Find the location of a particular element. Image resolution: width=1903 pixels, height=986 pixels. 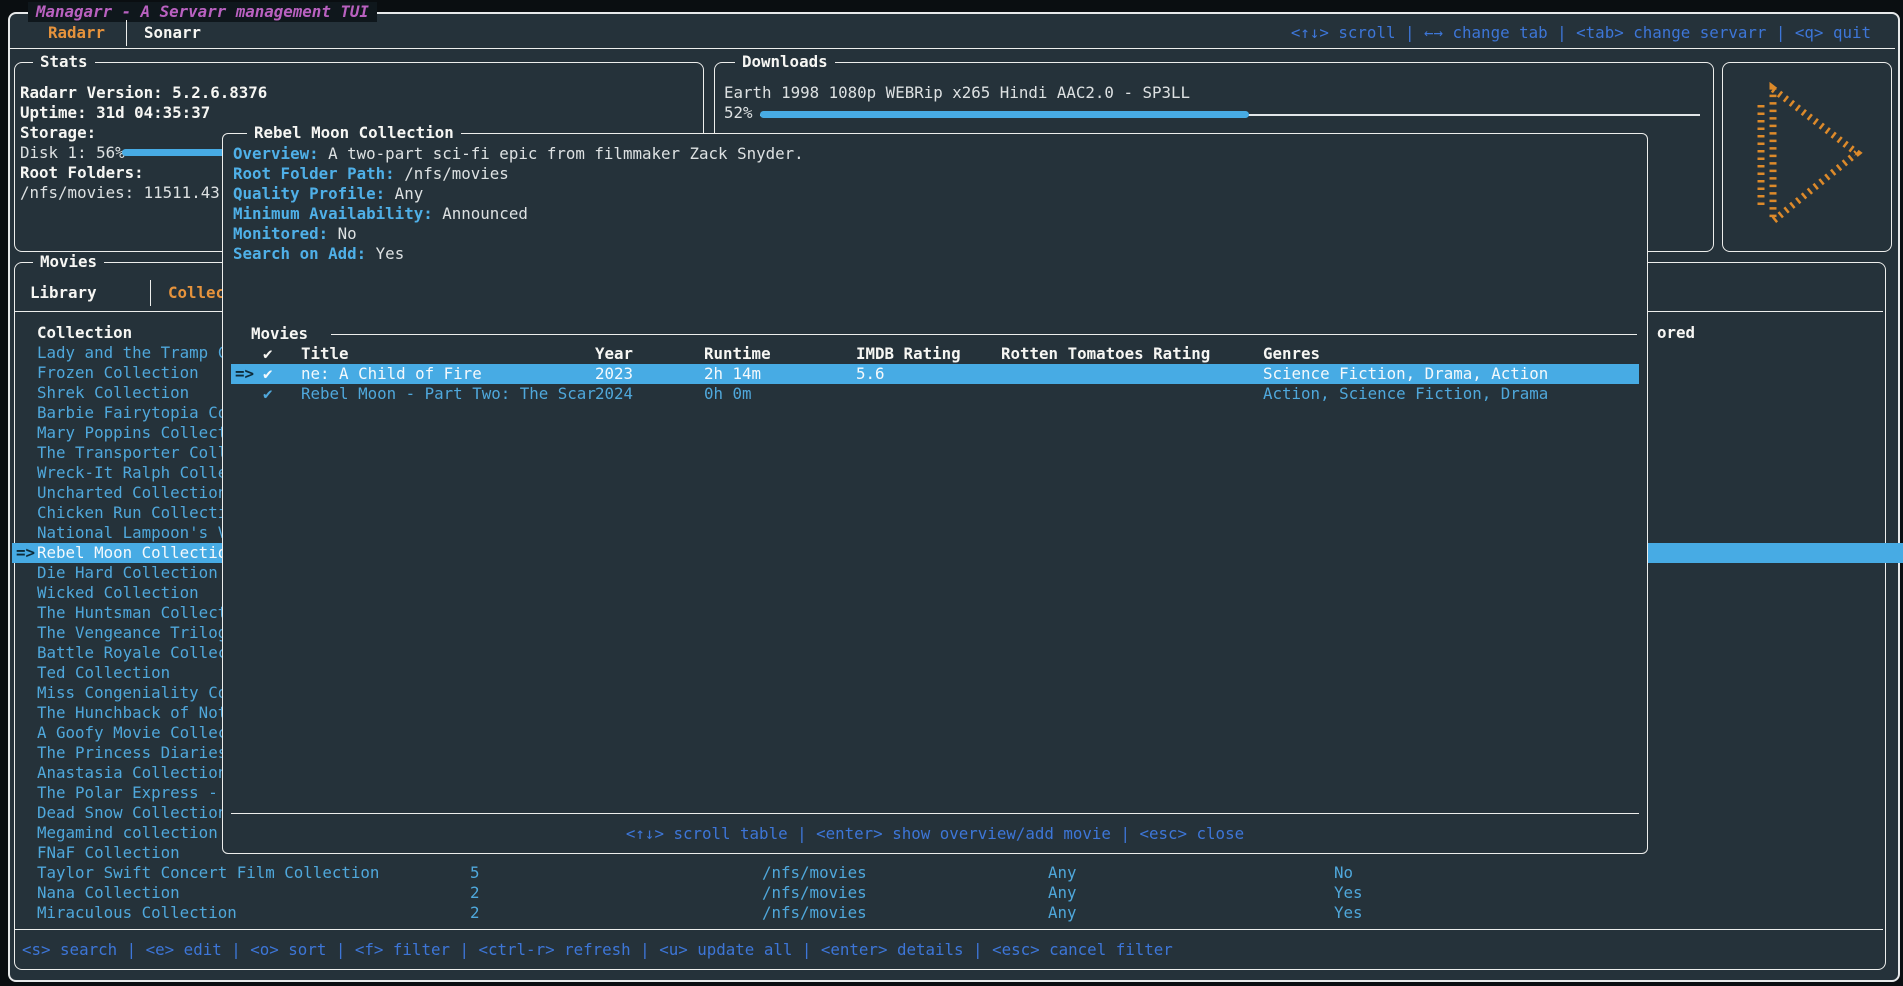

modal-field: Root Folder Path: /nfs/movies is located at coordinates (371, 174).